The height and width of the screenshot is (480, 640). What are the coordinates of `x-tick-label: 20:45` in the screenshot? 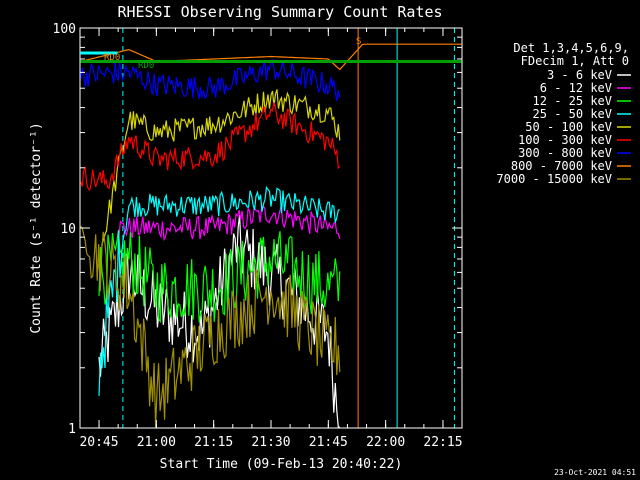 It's located at (98, 442).